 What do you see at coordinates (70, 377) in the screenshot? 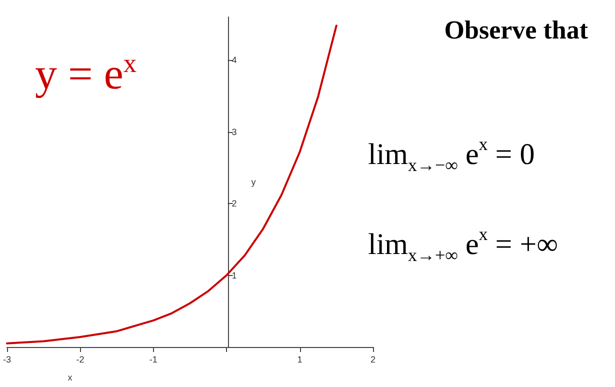
I see `x-axis-title: x` at bounding box center [70, 377].